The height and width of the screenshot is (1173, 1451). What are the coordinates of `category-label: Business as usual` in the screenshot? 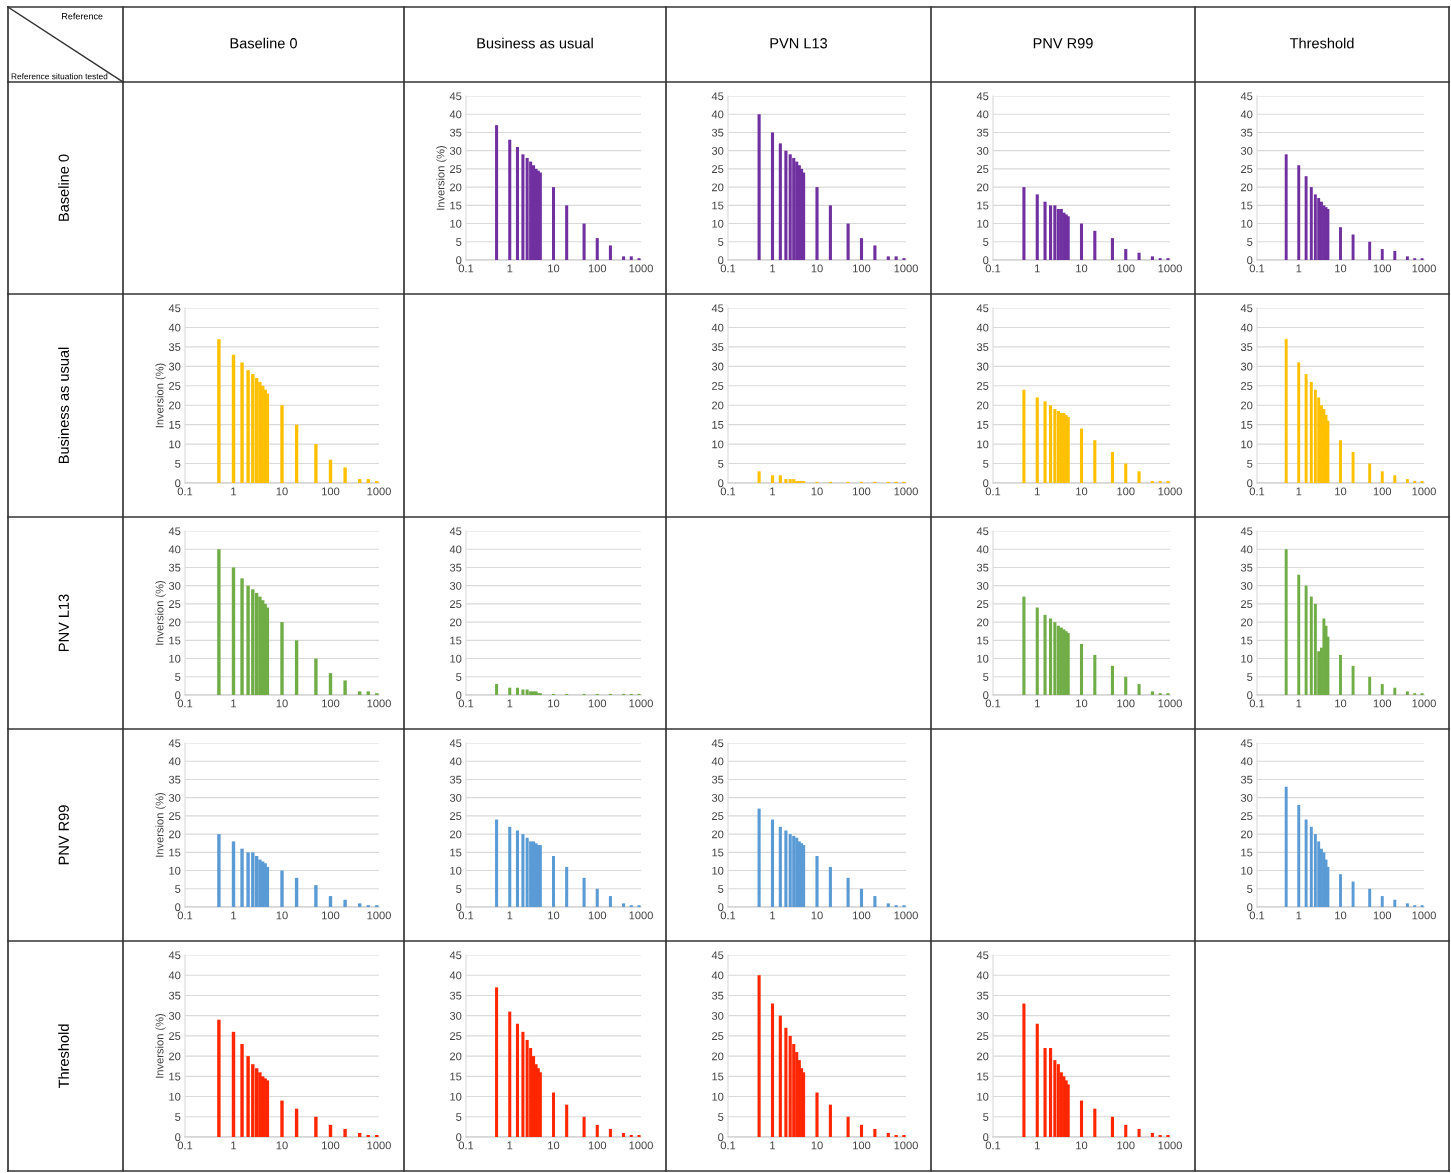 It's located at (535, 43).